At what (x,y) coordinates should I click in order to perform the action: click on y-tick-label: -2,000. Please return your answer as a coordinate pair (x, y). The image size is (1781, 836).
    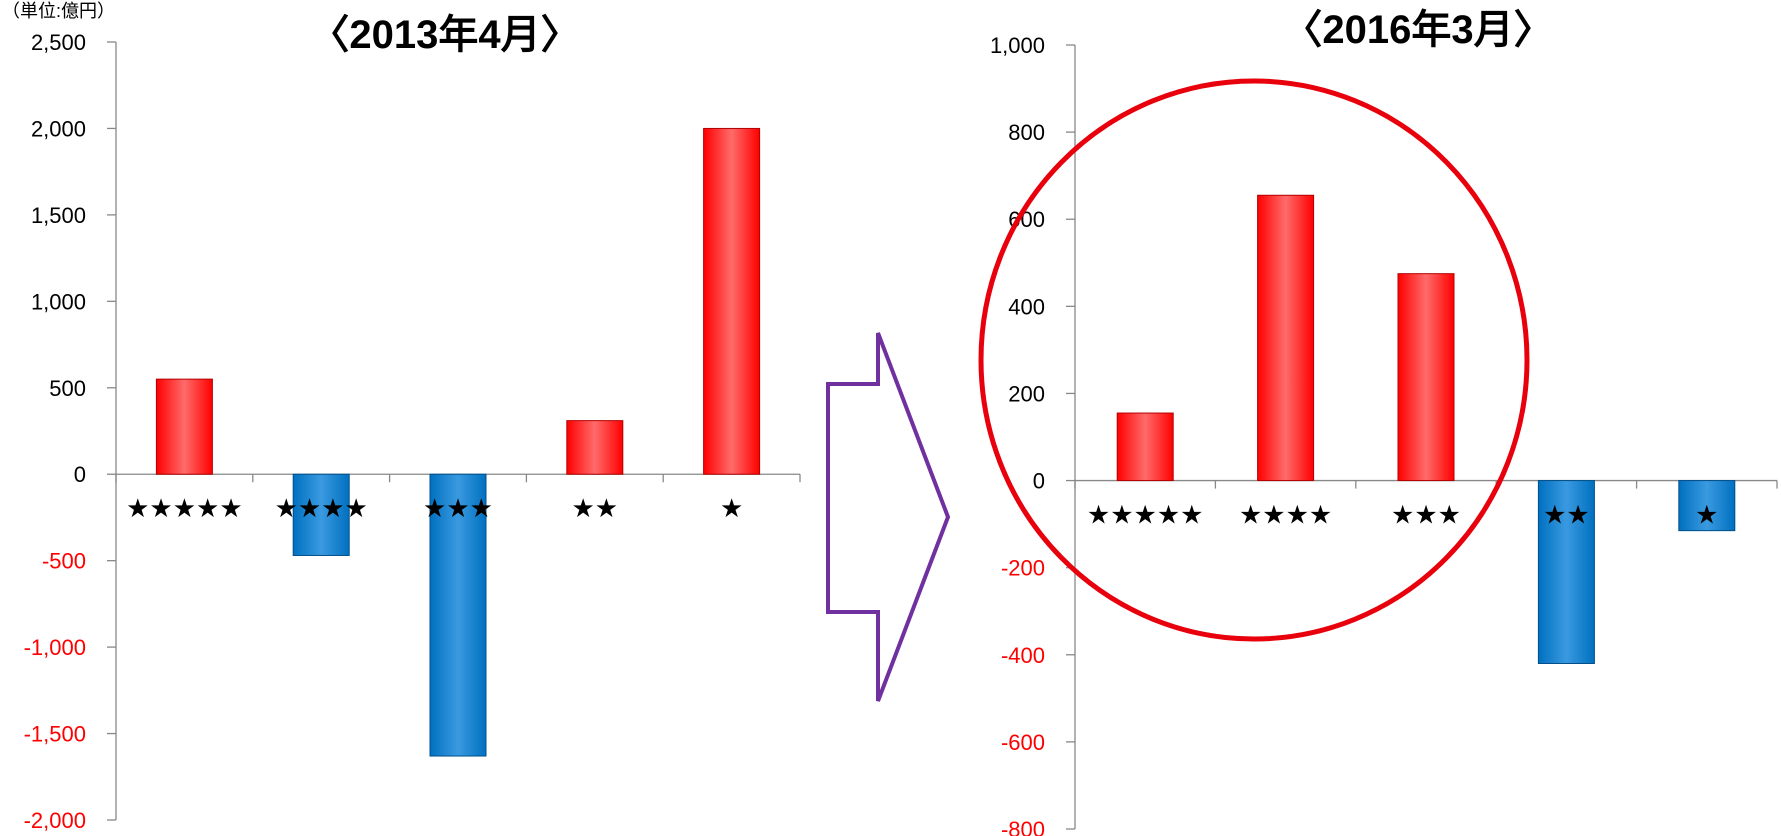
    Looking at the image, I should click on (55, 820).